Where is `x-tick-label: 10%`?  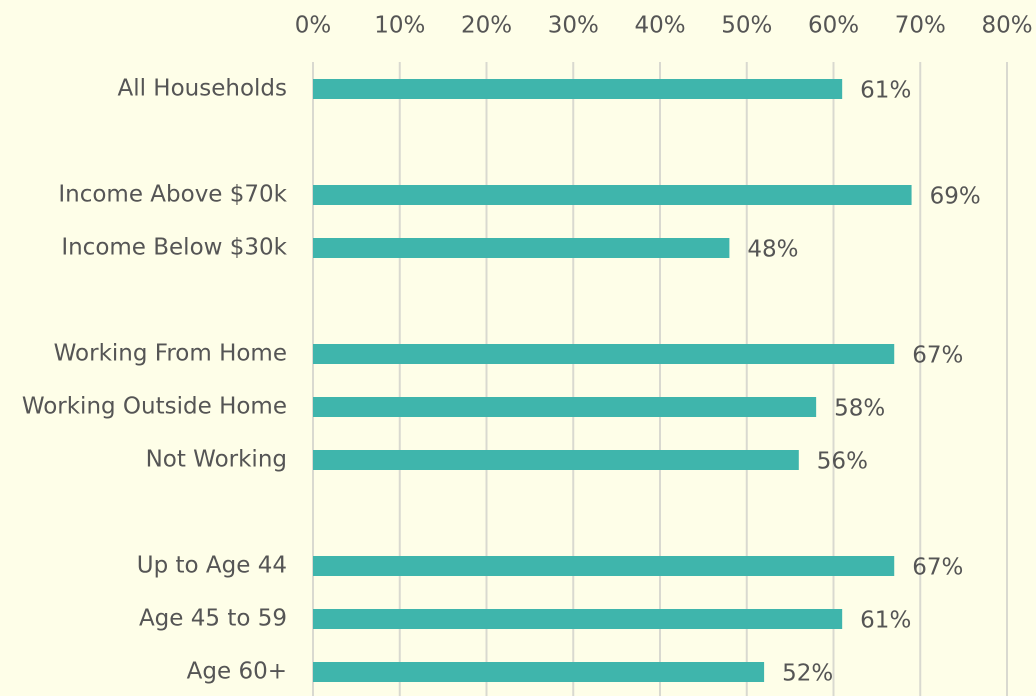 x-tick-label: 10% is located at coordinates (399, 26).